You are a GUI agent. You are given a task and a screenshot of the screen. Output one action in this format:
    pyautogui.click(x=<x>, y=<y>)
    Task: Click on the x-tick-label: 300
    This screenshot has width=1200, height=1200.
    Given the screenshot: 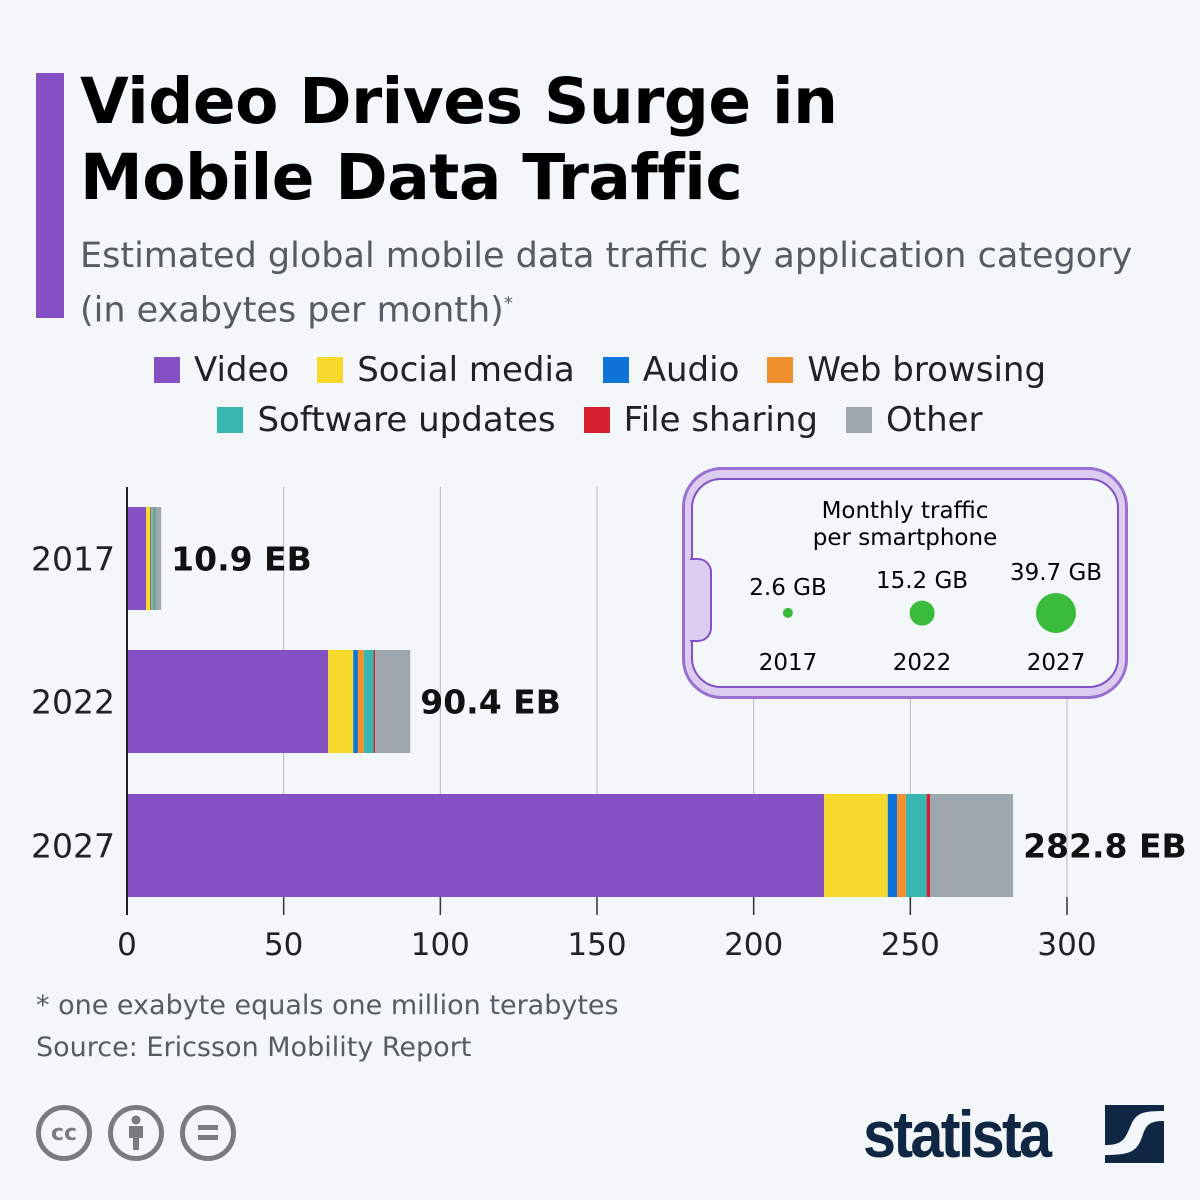 What is the action you would take?
    pyautogui.click(x=1066, y=945)
    